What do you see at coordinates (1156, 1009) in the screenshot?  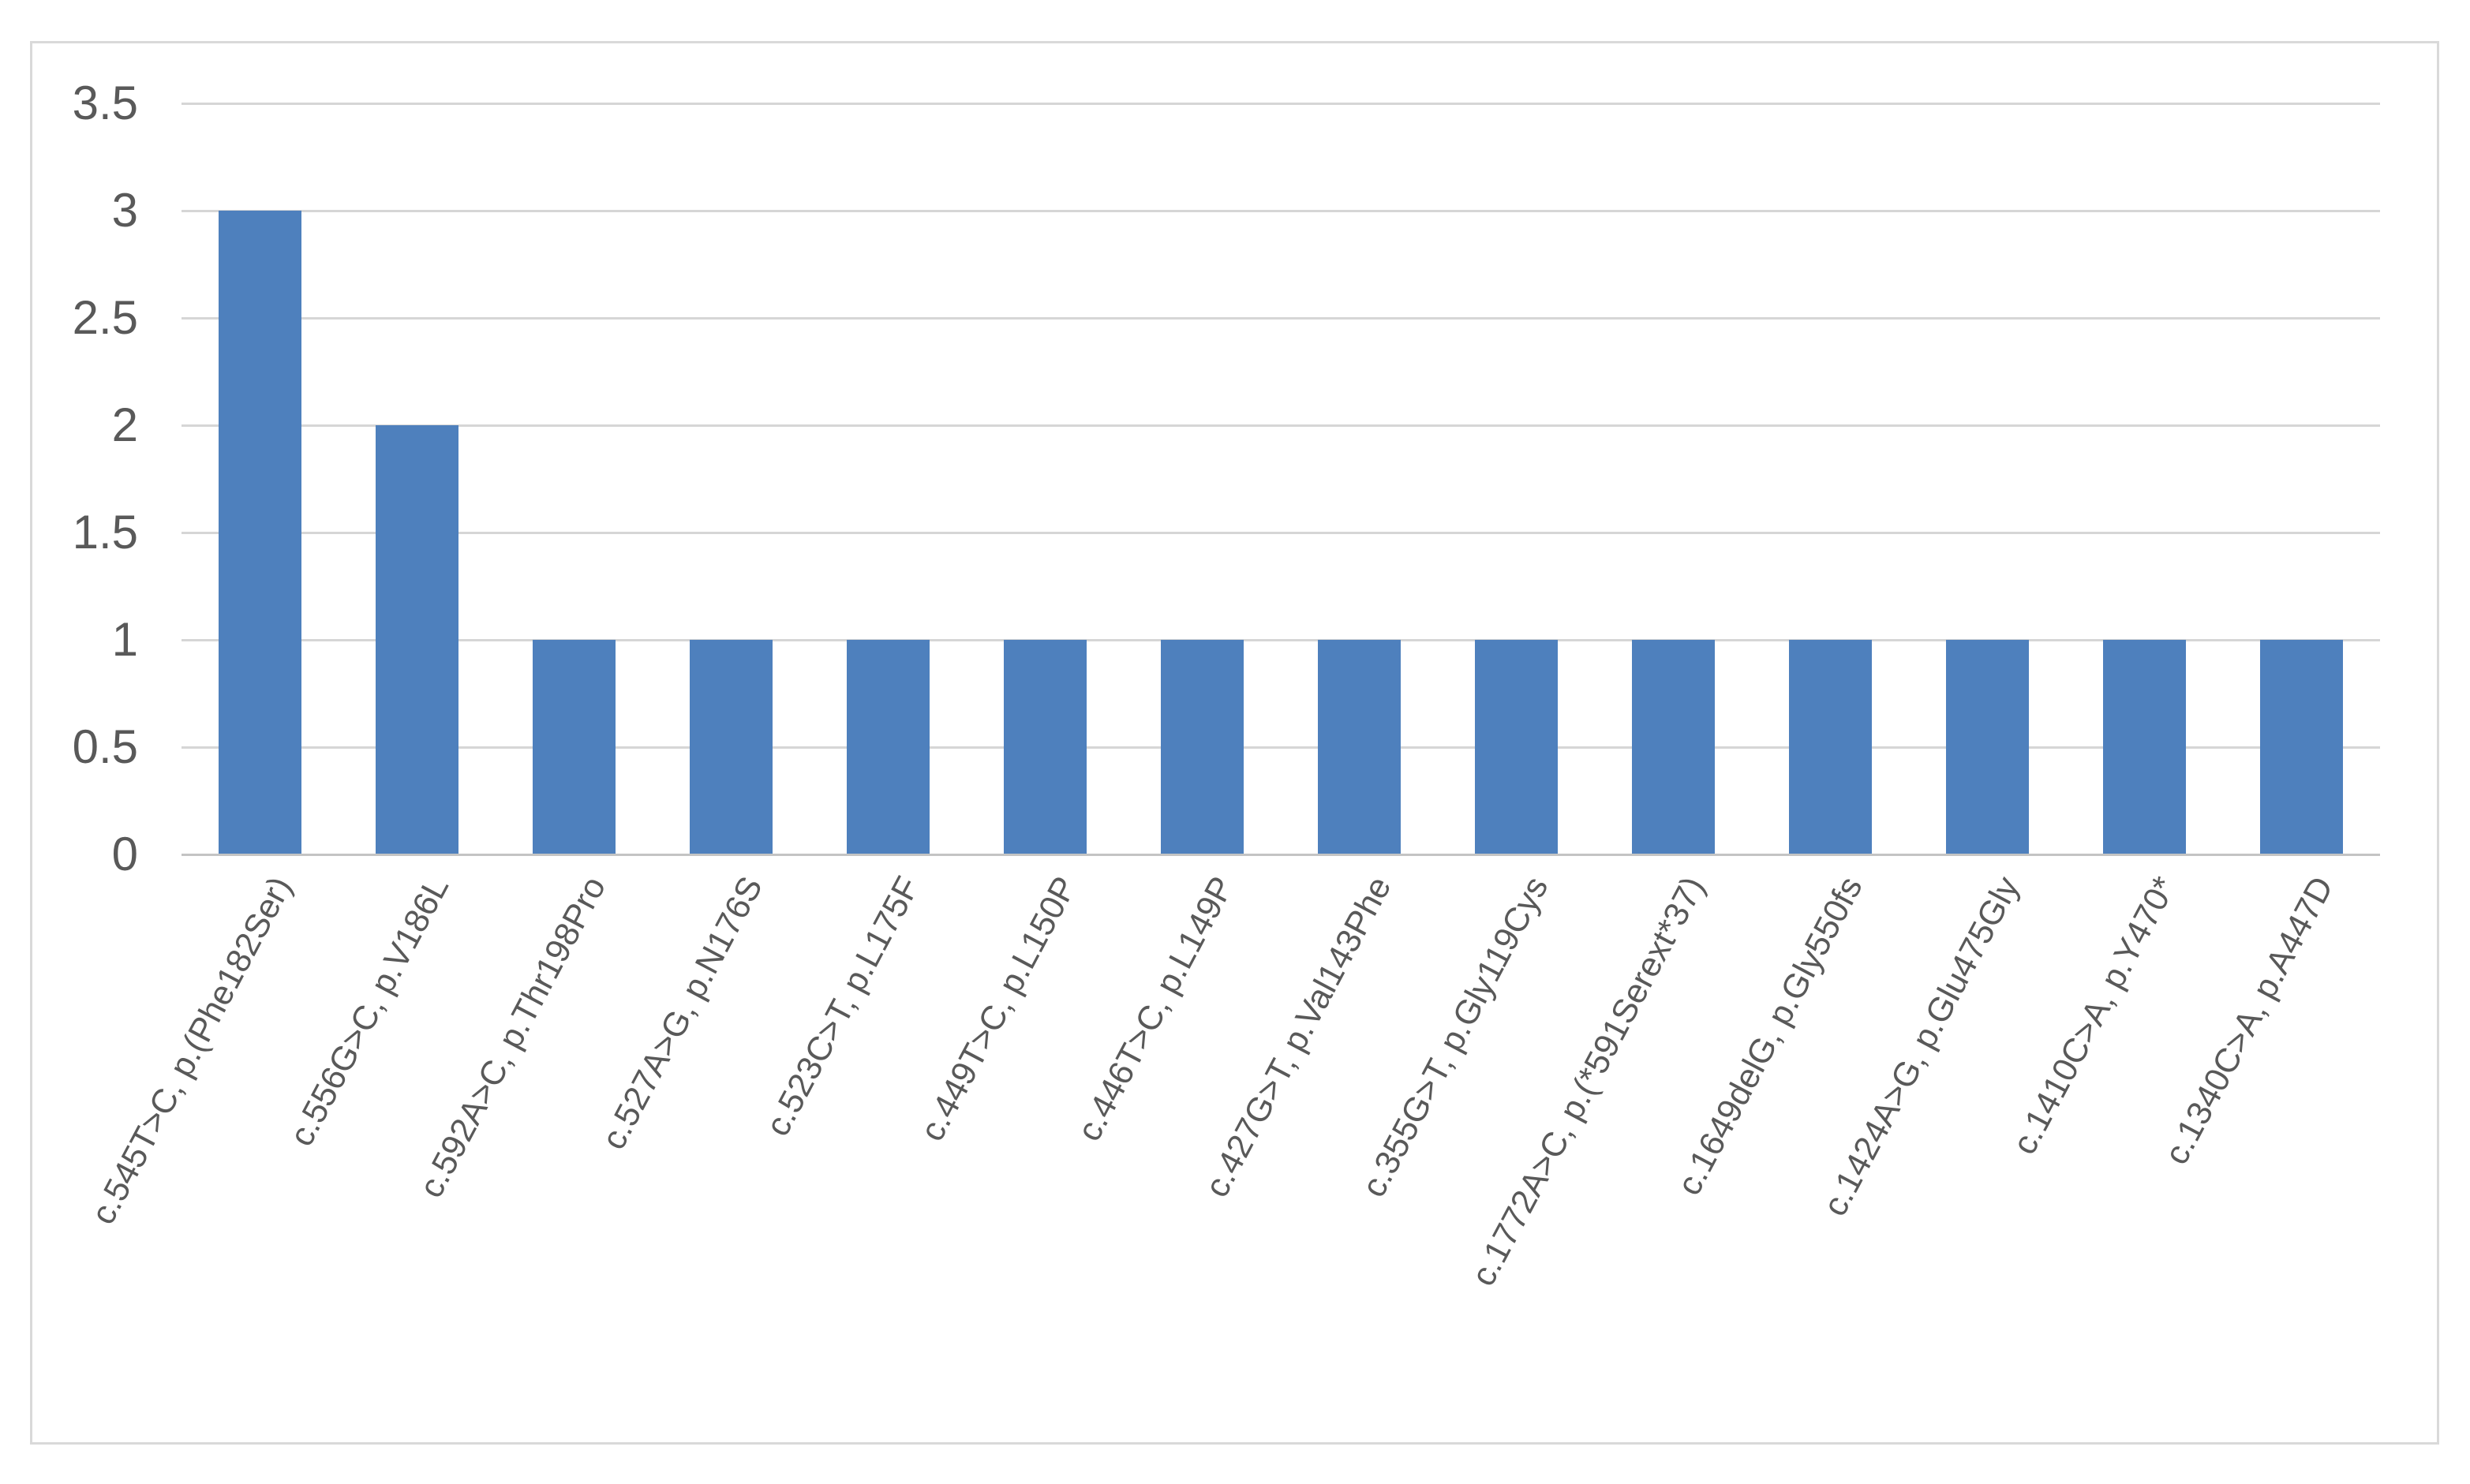 I see `x-tick-label: c.446T>C, p.L149P` at bounding box center [1156, 1009].